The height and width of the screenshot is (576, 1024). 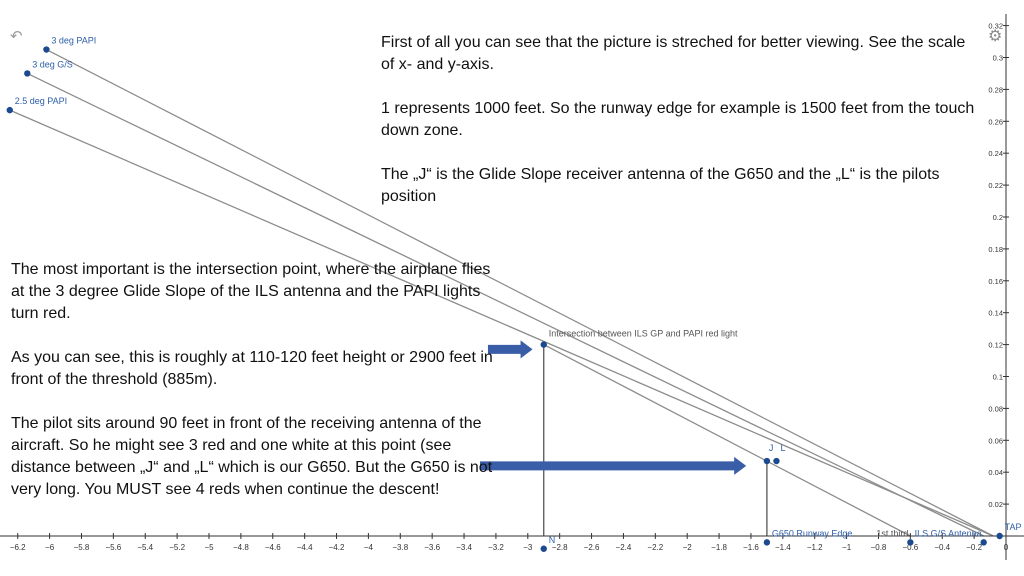 I want to click on x-tick-label: −3.8, so click(x=400, y=547).